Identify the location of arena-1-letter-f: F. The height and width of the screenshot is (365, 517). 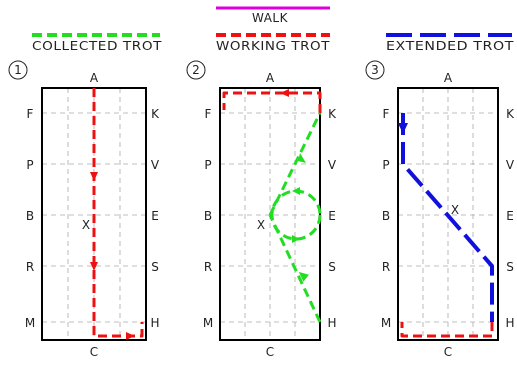
(30, 114).